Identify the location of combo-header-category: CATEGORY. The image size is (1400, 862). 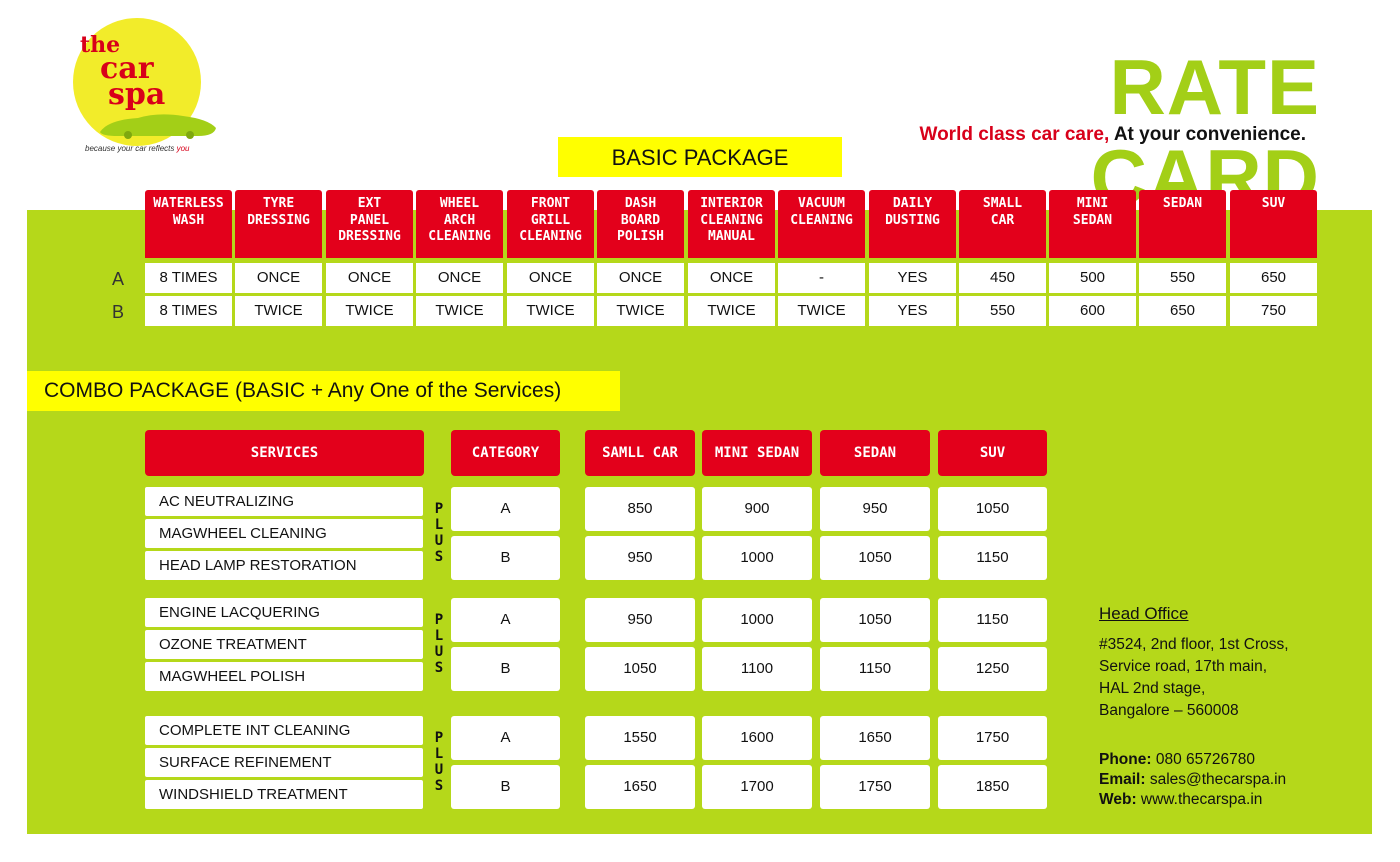
(505, 453).